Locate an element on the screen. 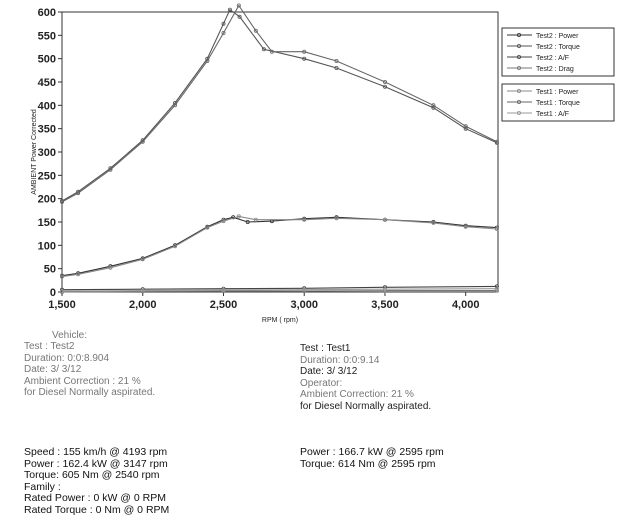 The height and width of the screenshot is (525, 640). x-tick-label: 1,500 is located at coordinates (62, 305).